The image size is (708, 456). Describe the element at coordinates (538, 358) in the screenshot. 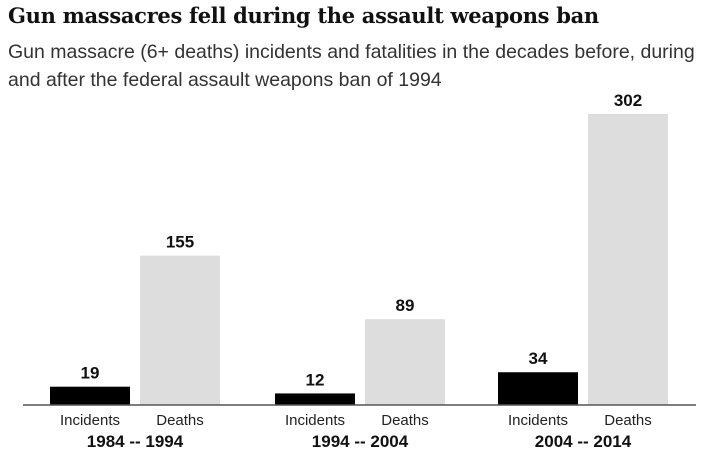

I see `data-label: 34` at that location.